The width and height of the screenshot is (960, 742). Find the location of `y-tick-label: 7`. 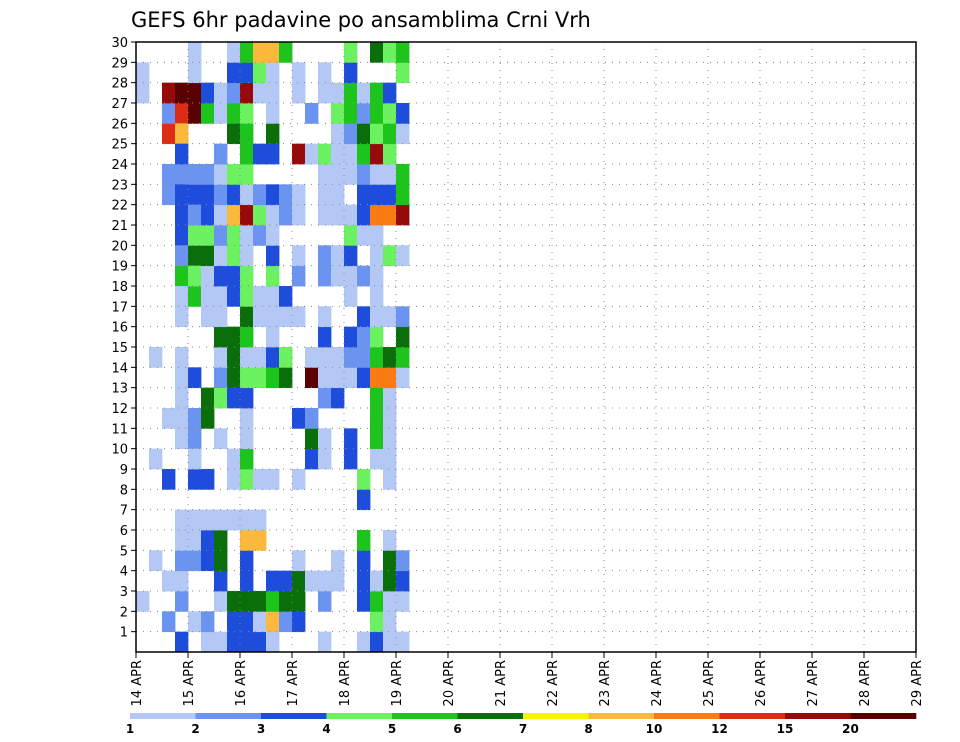

y-tick-label: 7 is located at coordinates (124, 511).